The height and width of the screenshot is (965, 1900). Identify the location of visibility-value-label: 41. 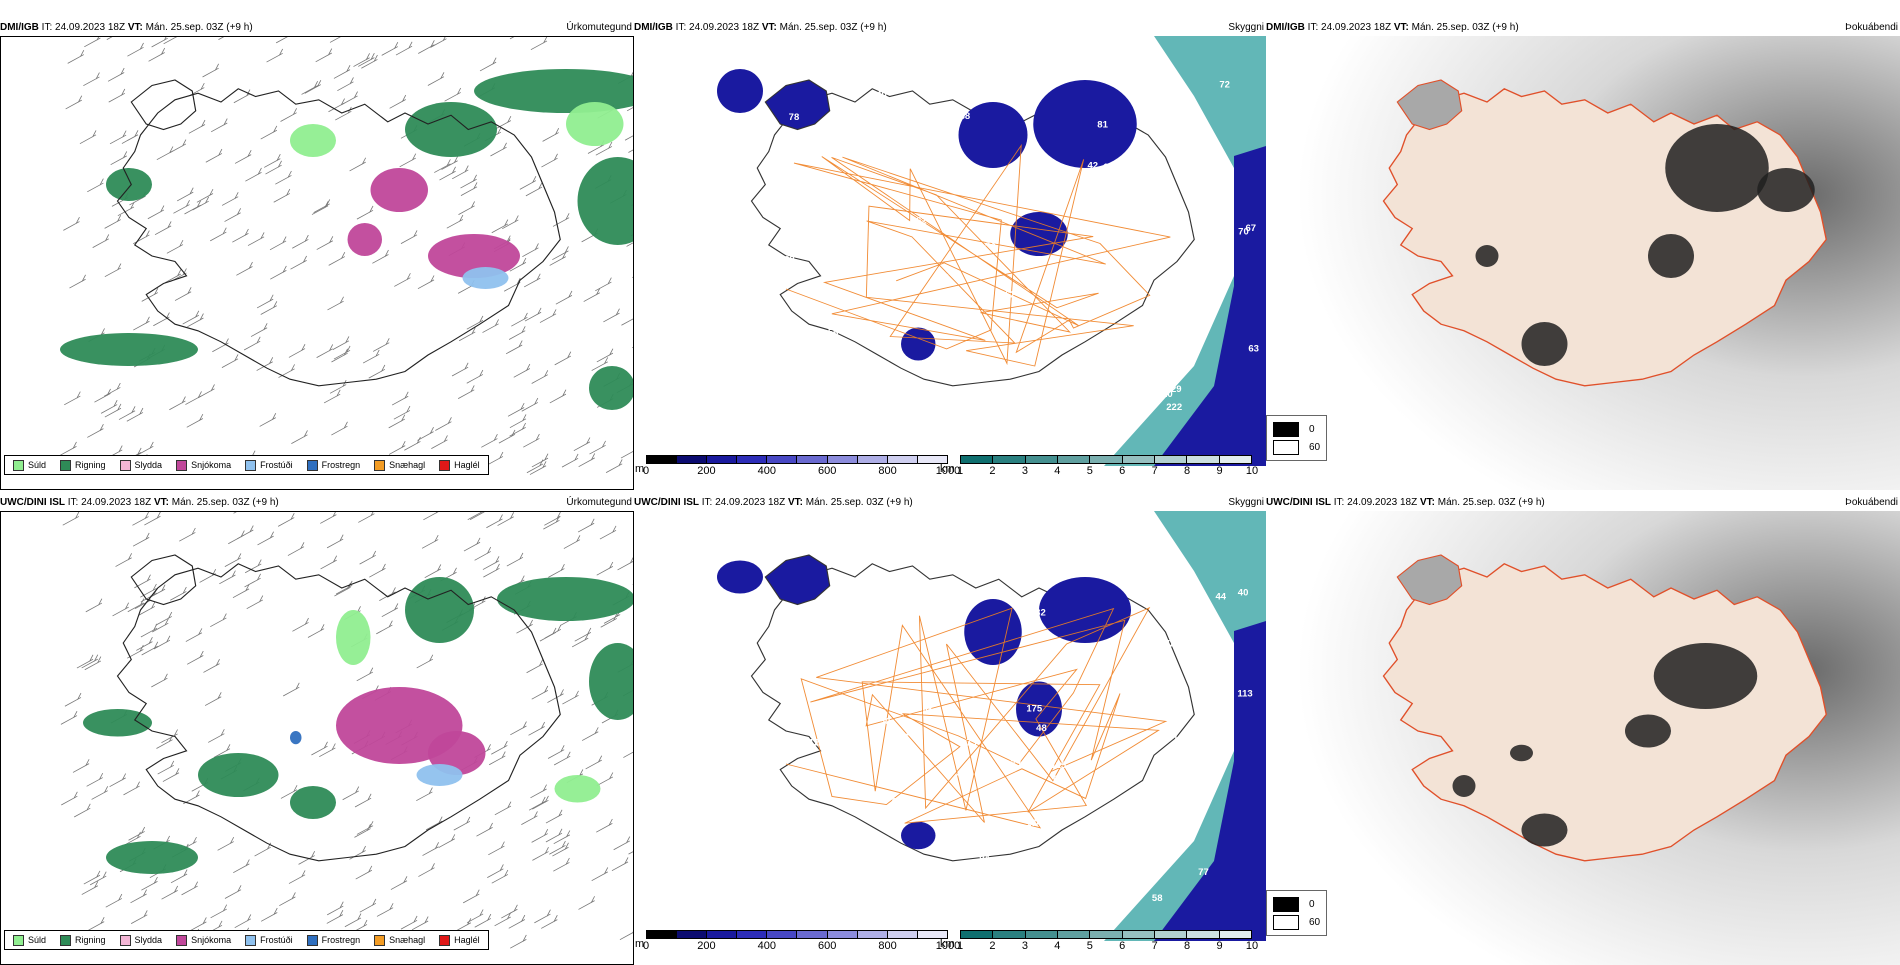
(1202, 721).